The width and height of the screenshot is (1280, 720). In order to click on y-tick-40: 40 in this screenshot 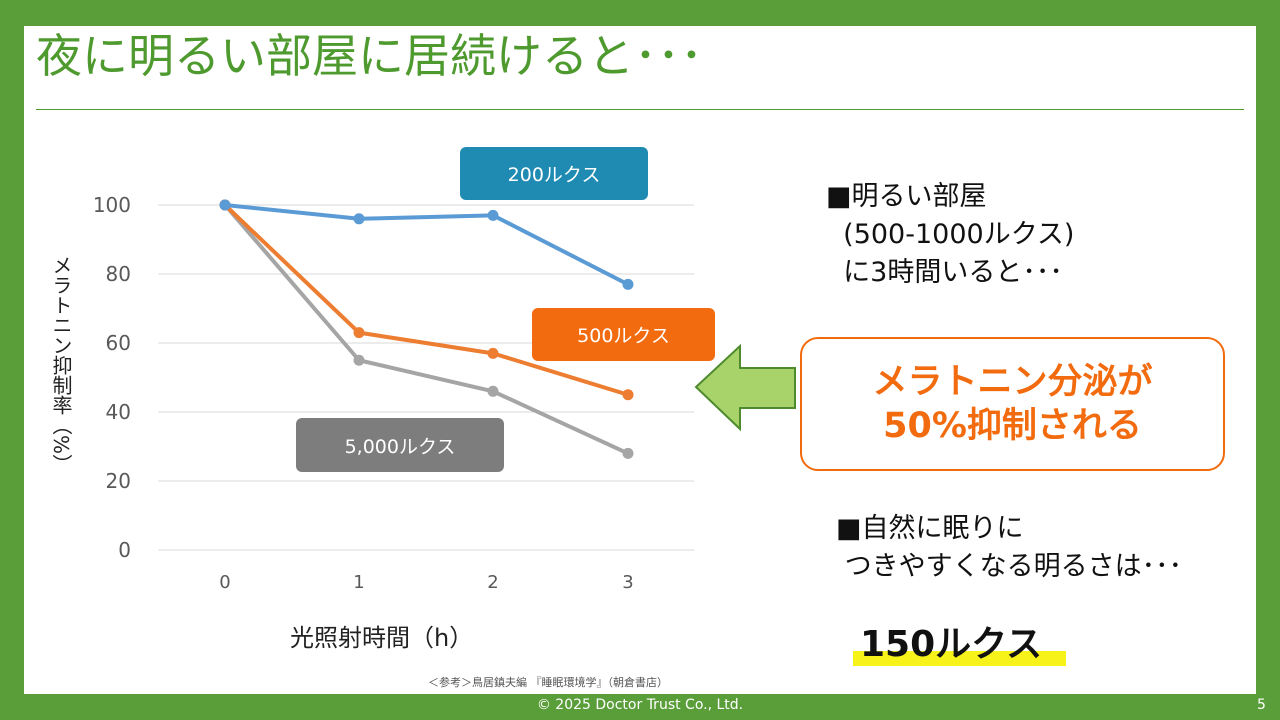, I will do `click(118, 412)`.